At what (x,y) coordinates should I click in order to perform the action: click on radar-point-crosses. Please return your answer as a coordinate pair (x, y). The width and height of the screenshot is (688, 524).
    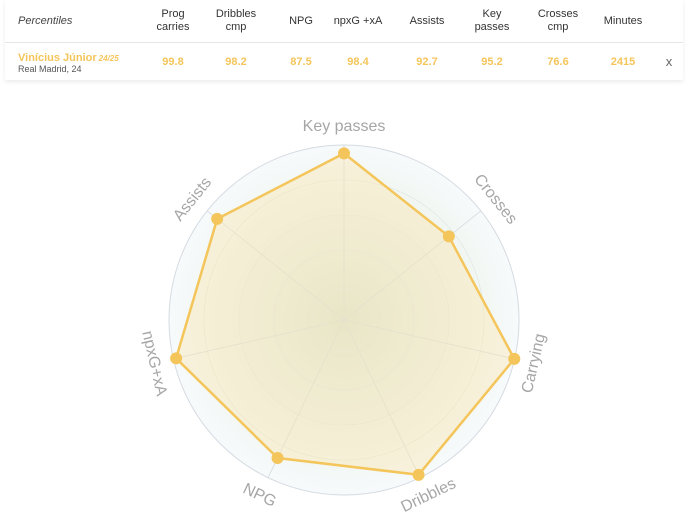
    Looking at the image, I should click on (448, 236).